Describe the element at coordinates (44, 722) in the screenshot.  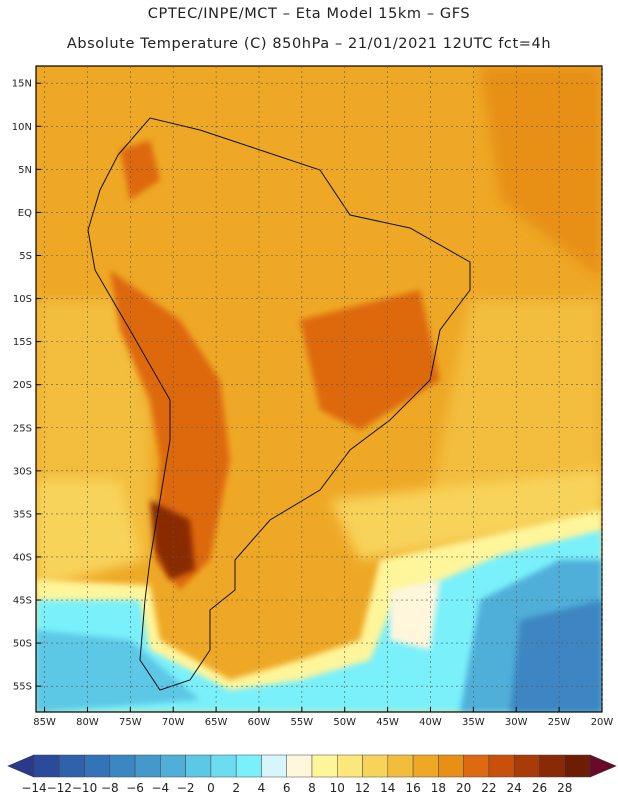
I see `lon-tick-label: 85W` at that location.